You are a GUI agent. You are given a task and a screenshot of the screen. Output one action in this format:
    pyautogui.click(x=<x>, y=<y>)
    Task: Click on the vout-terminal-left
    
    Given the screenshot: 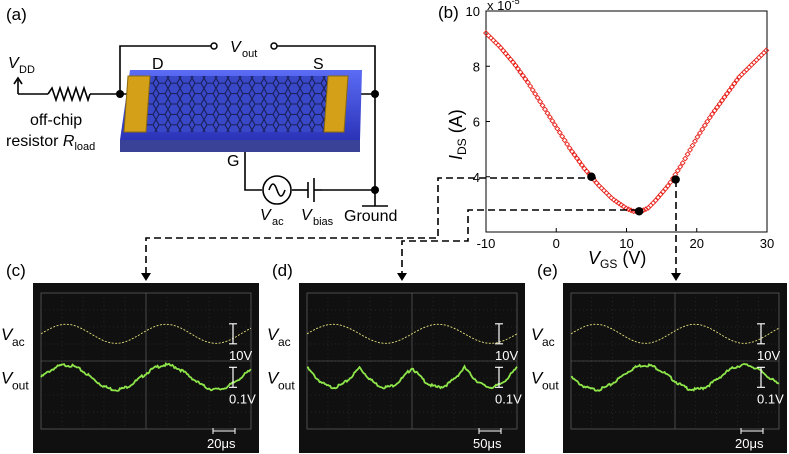 What is the action you would take?
    pyautogui.click(x=214, y=46)
    